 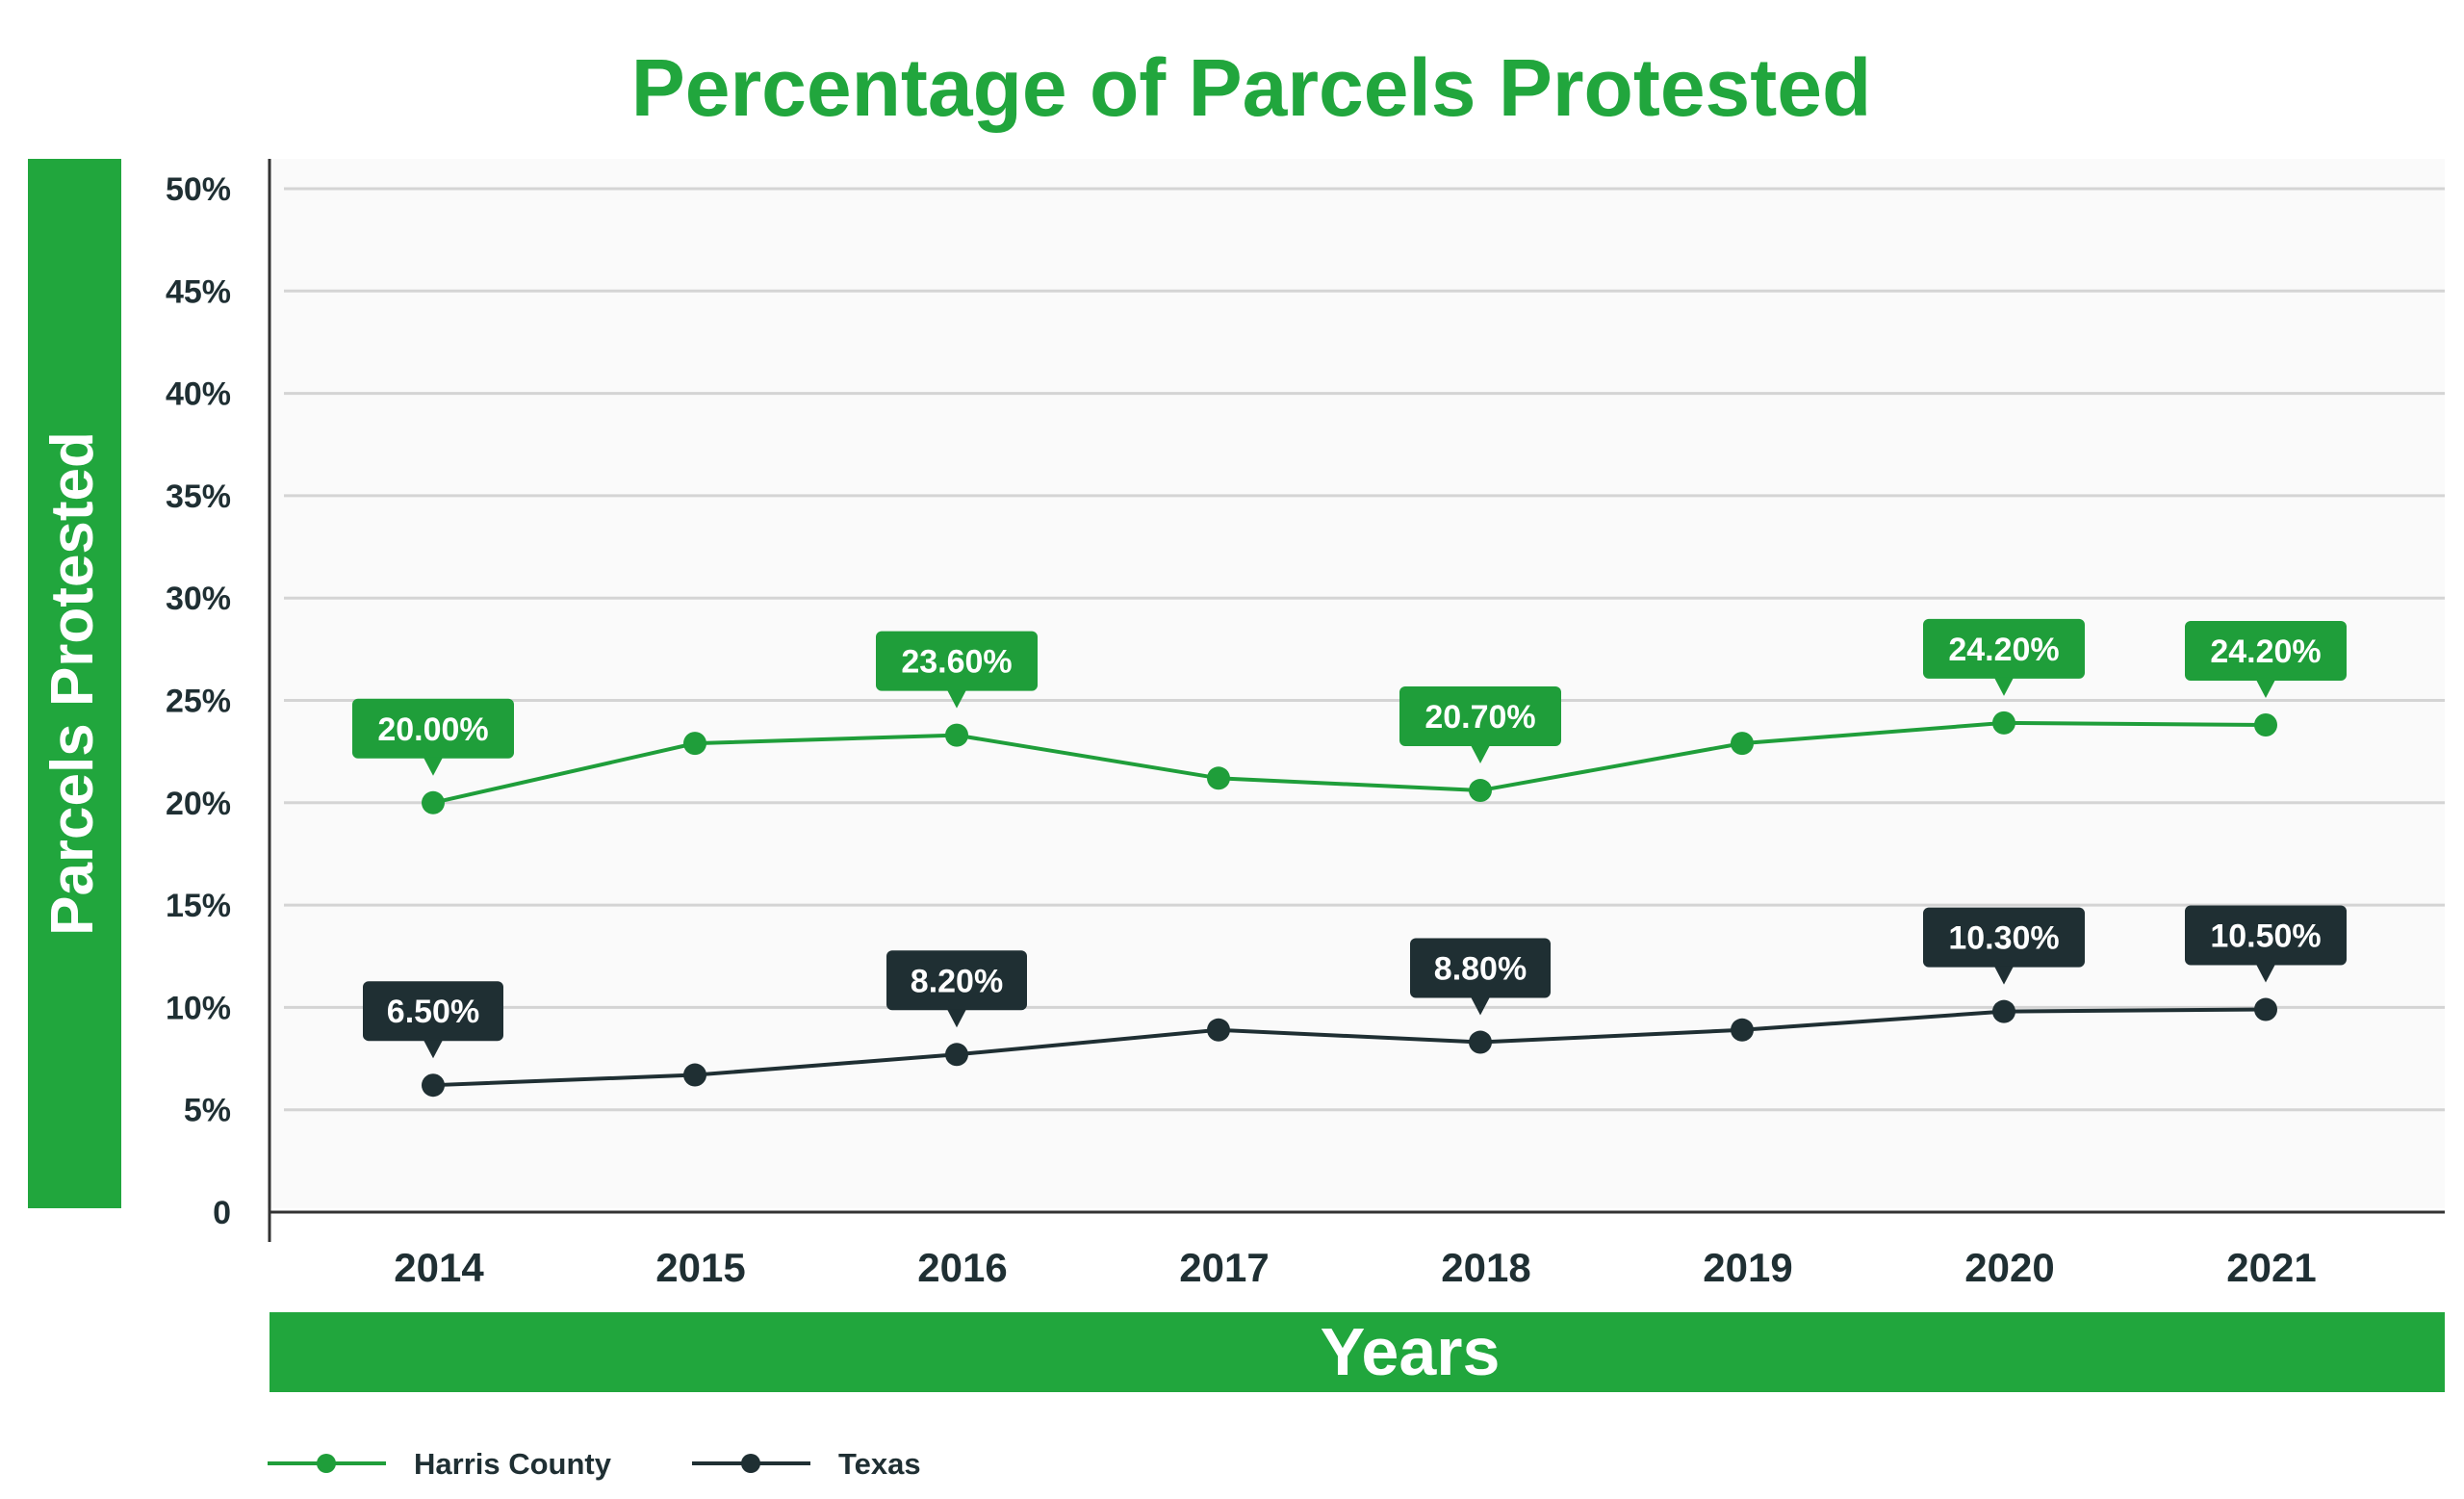 What do you see at coordinates (222, 1213) in the screenshot?
I see `y-tick-label: 0` at bounding box center [222, 1213].